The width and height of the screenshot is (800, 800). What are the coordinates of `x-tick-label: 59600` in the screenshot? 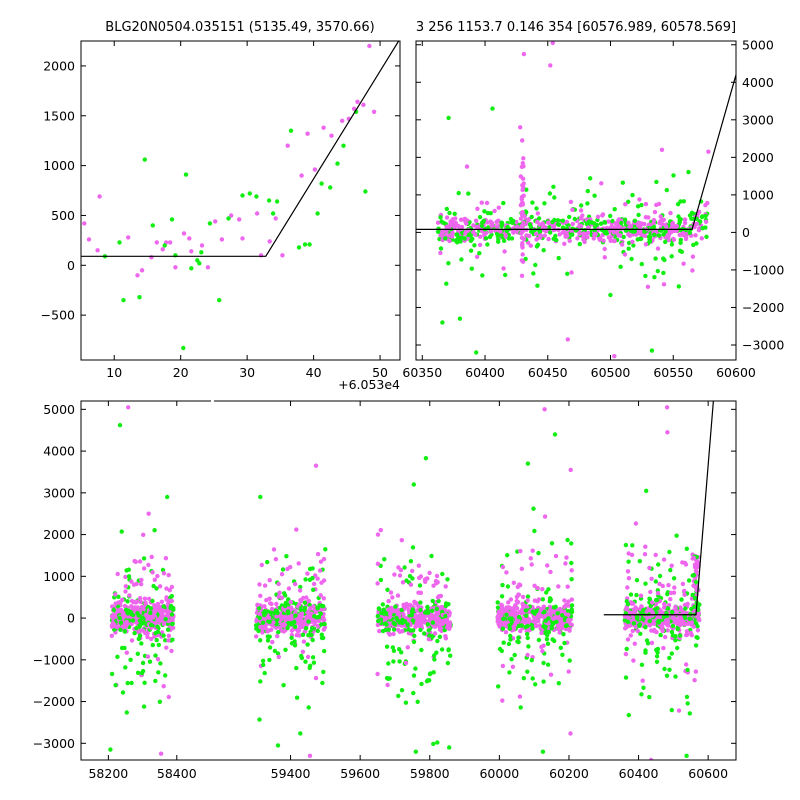 It's located at (360, 773).